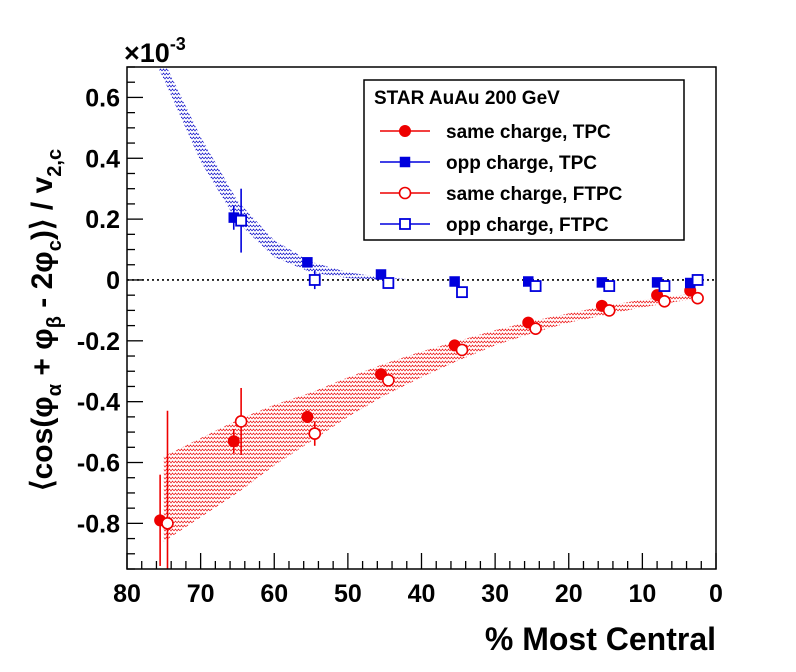 Image resolution: width=796 pixels, height=672 pixels. I want to click on legend-label: opp charge, TPC, so click(521, 163).